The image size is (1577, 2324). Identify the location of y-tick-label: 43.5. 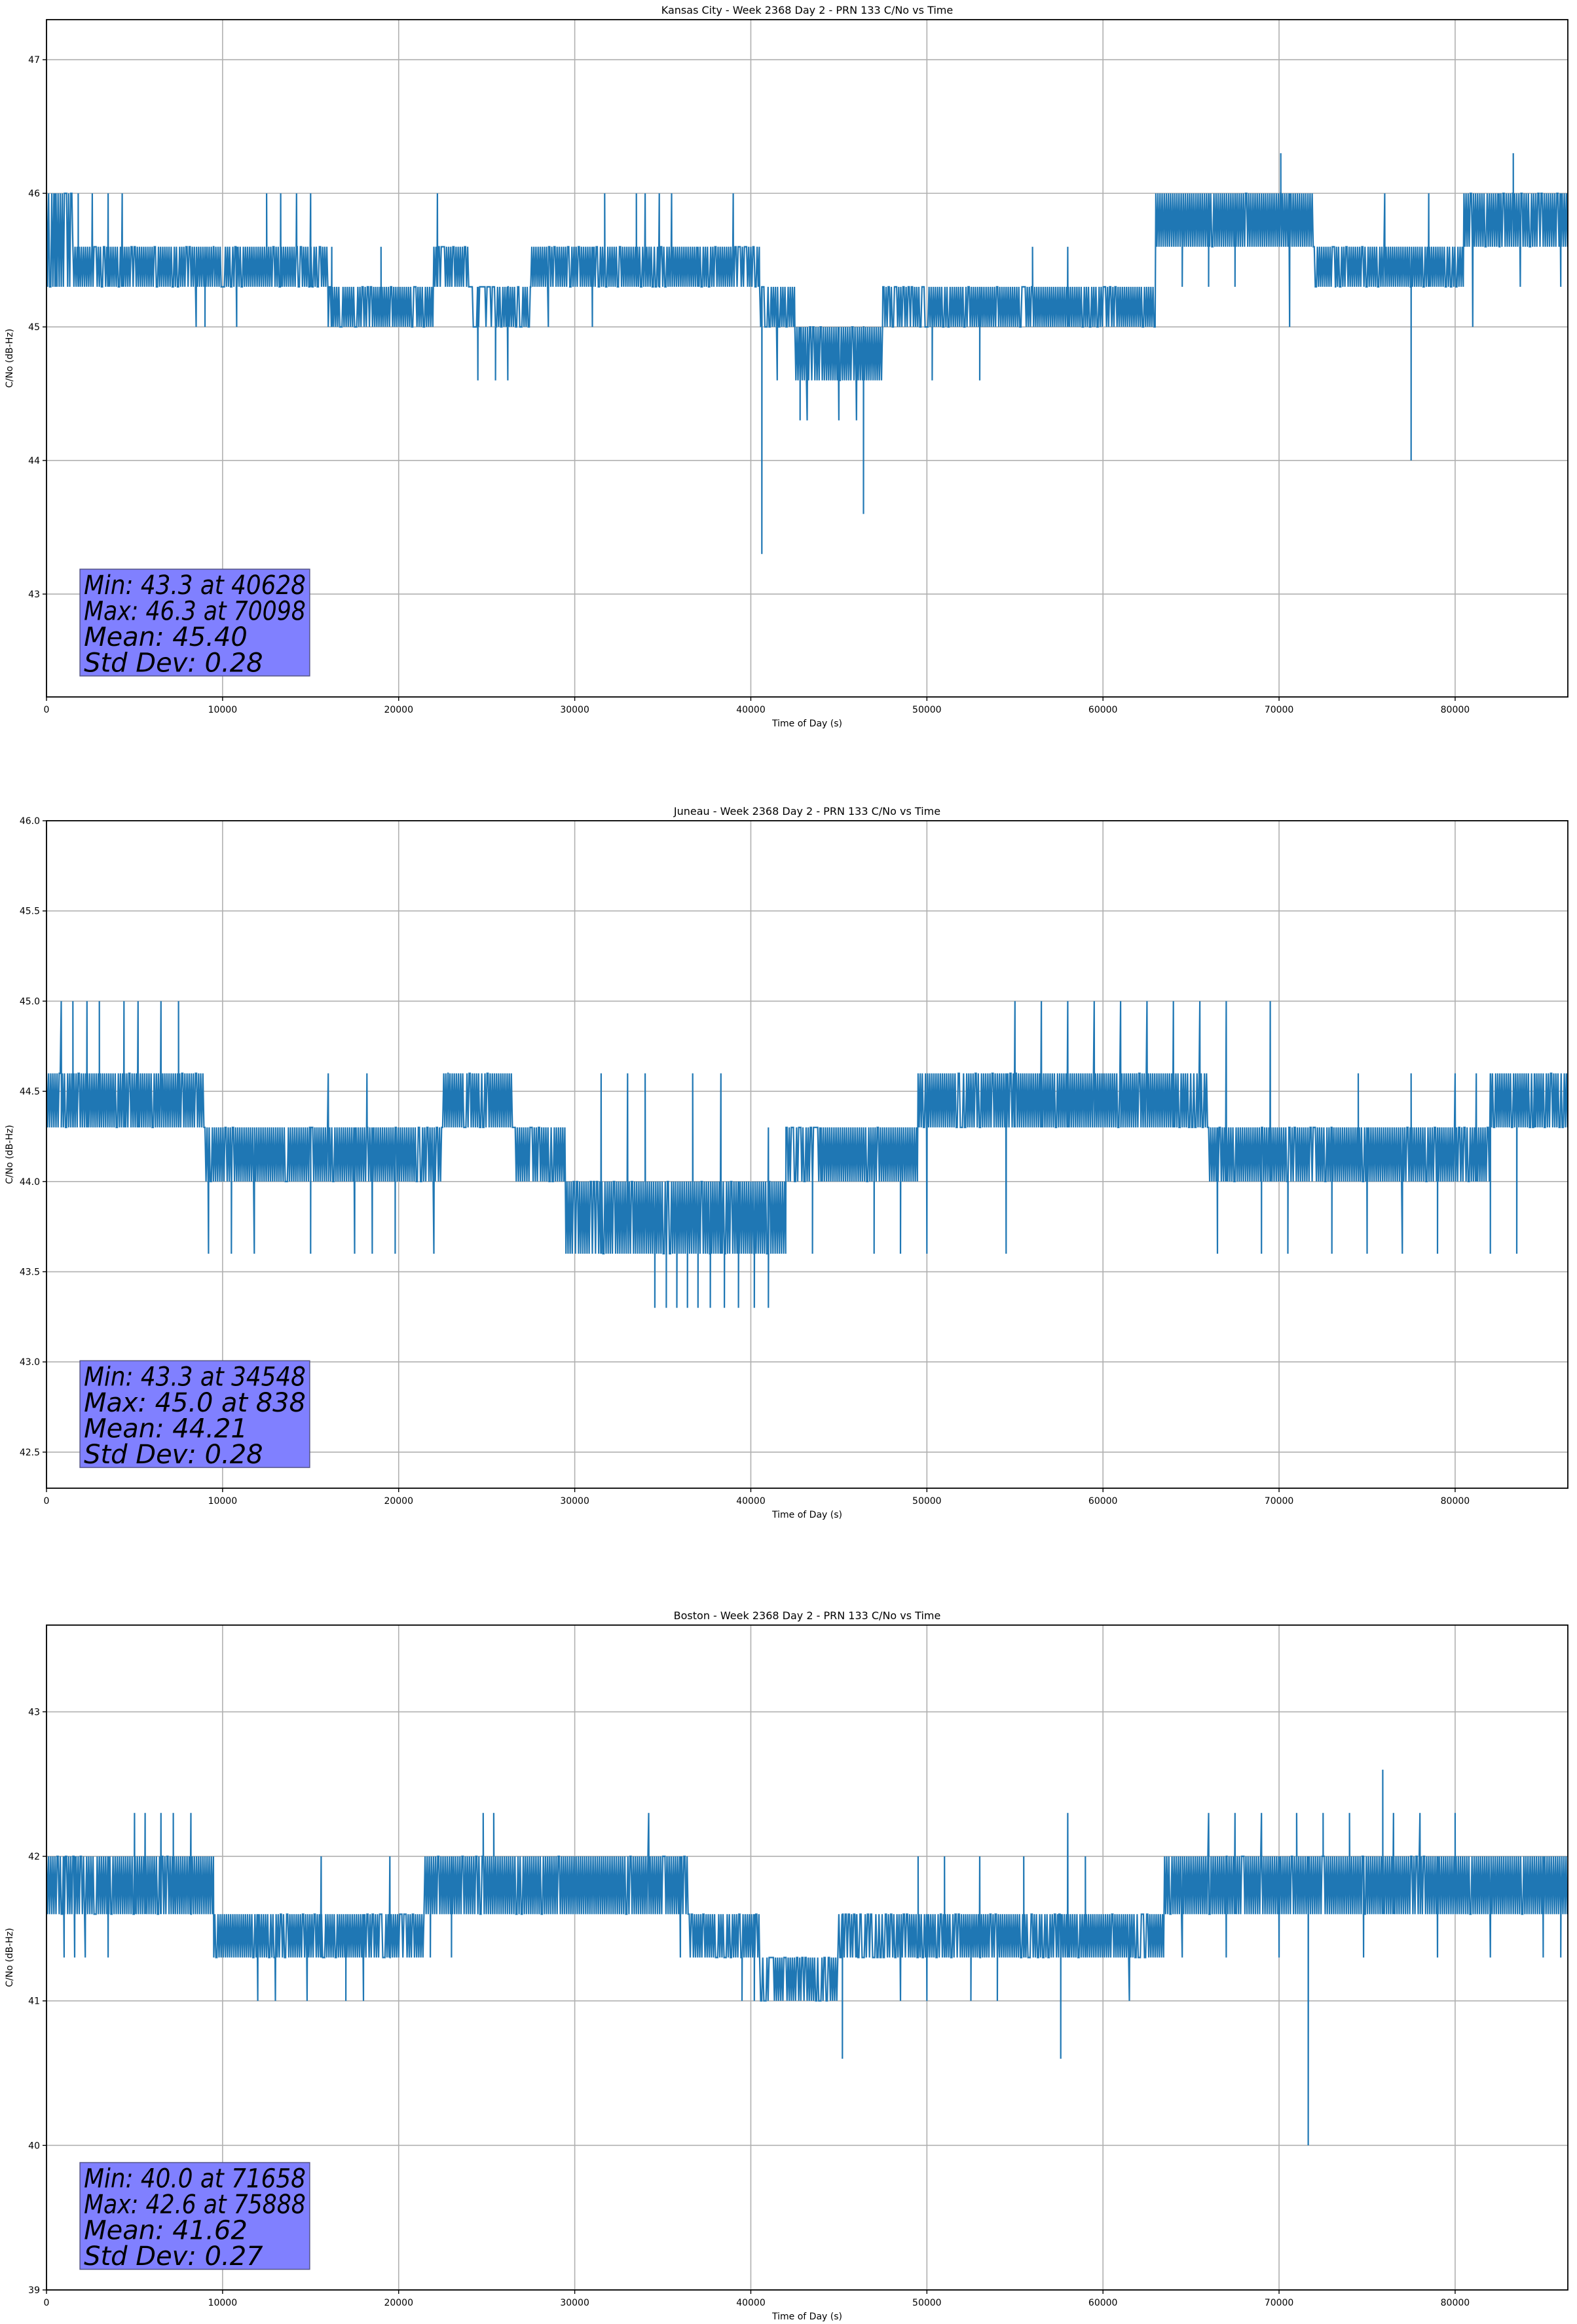
(30, 1272).